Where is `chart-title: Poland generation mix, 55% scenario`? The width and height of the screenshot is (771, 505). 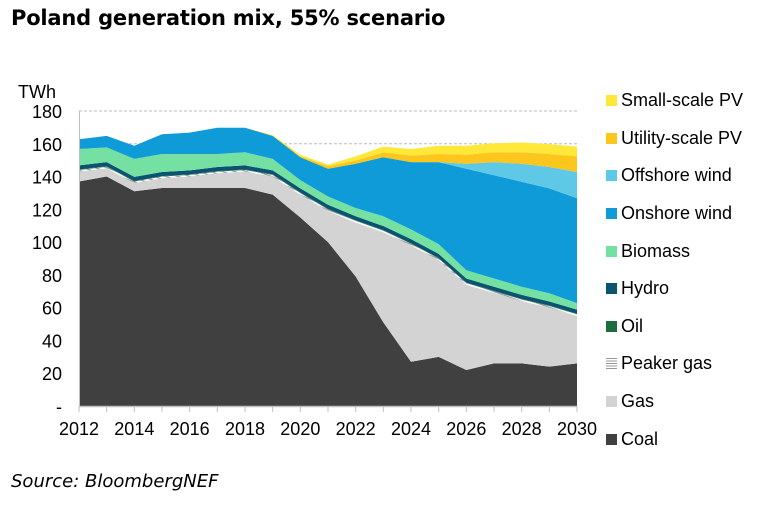 chart-title: Poland generation mix, 55% scenario is located at coordinates (228, 18).